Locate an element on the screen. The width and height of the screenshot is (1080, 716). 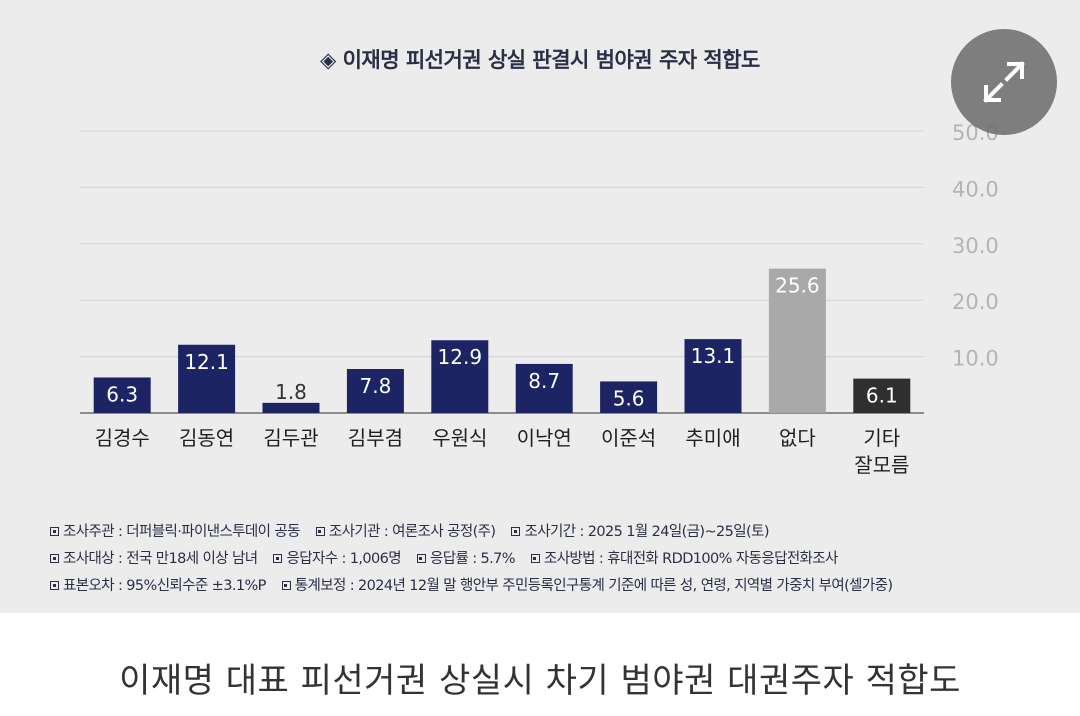
expand-arrows-icon is located at coordinates (1004, 82).